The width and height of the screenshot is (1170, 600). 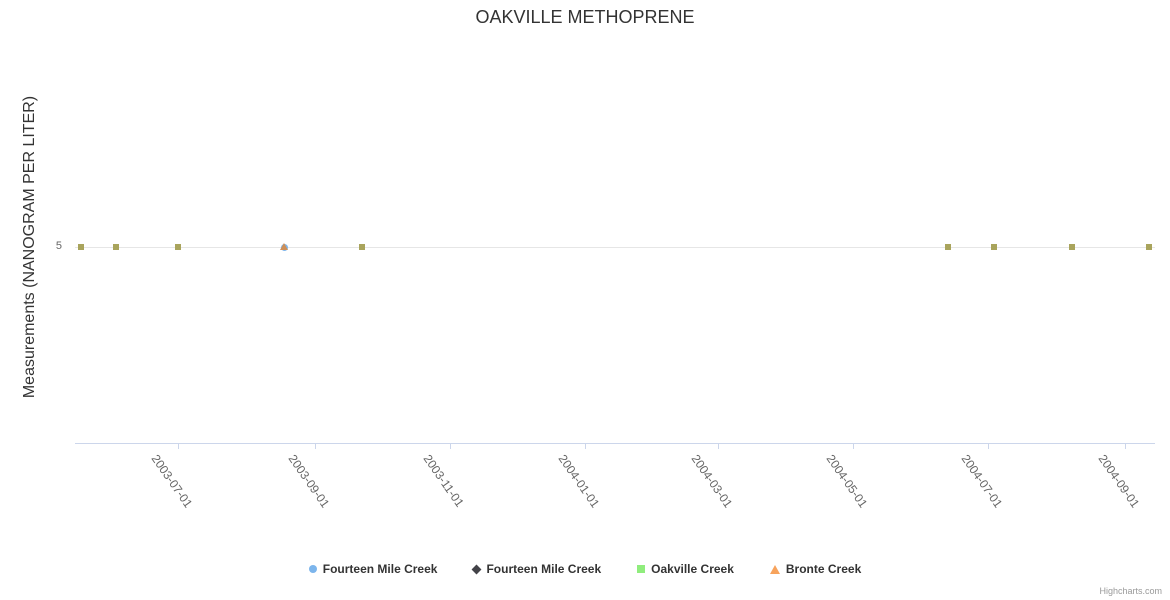 What do you see at coordinates (585, 17) in the screenshot?
I see `chart-title: OAKVILLE METHOPRENE` at bounding box center [585, 17].